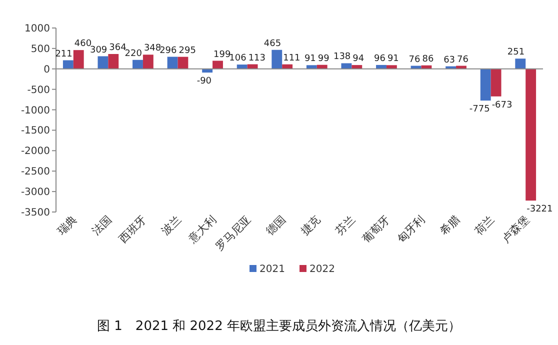  What do you see at coordinates (411, 229) in the screenshot?
I see `x-tick-label: 匈牙利` at bounding box center [411, 229].